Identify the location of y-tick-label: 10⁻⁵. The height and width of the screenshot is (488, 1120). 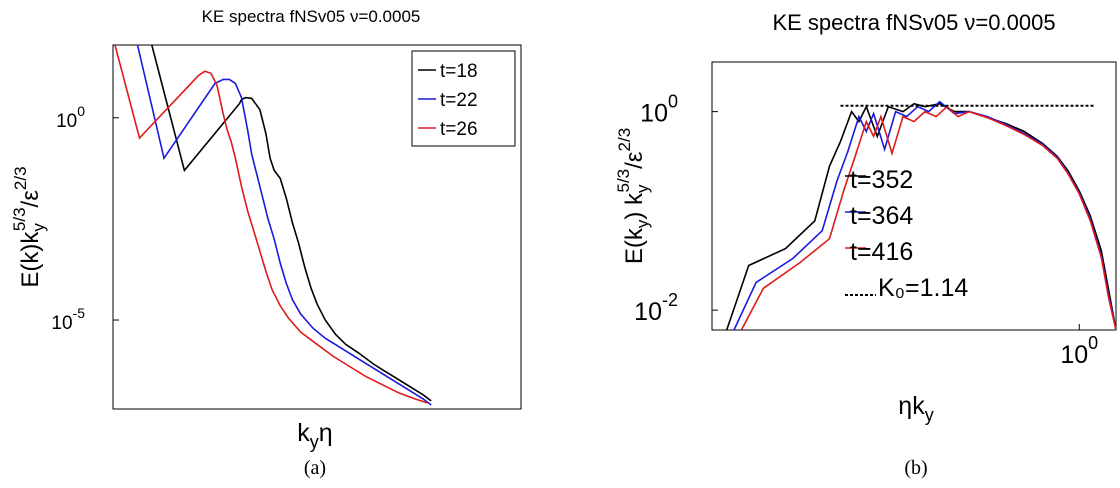
(68, 319).